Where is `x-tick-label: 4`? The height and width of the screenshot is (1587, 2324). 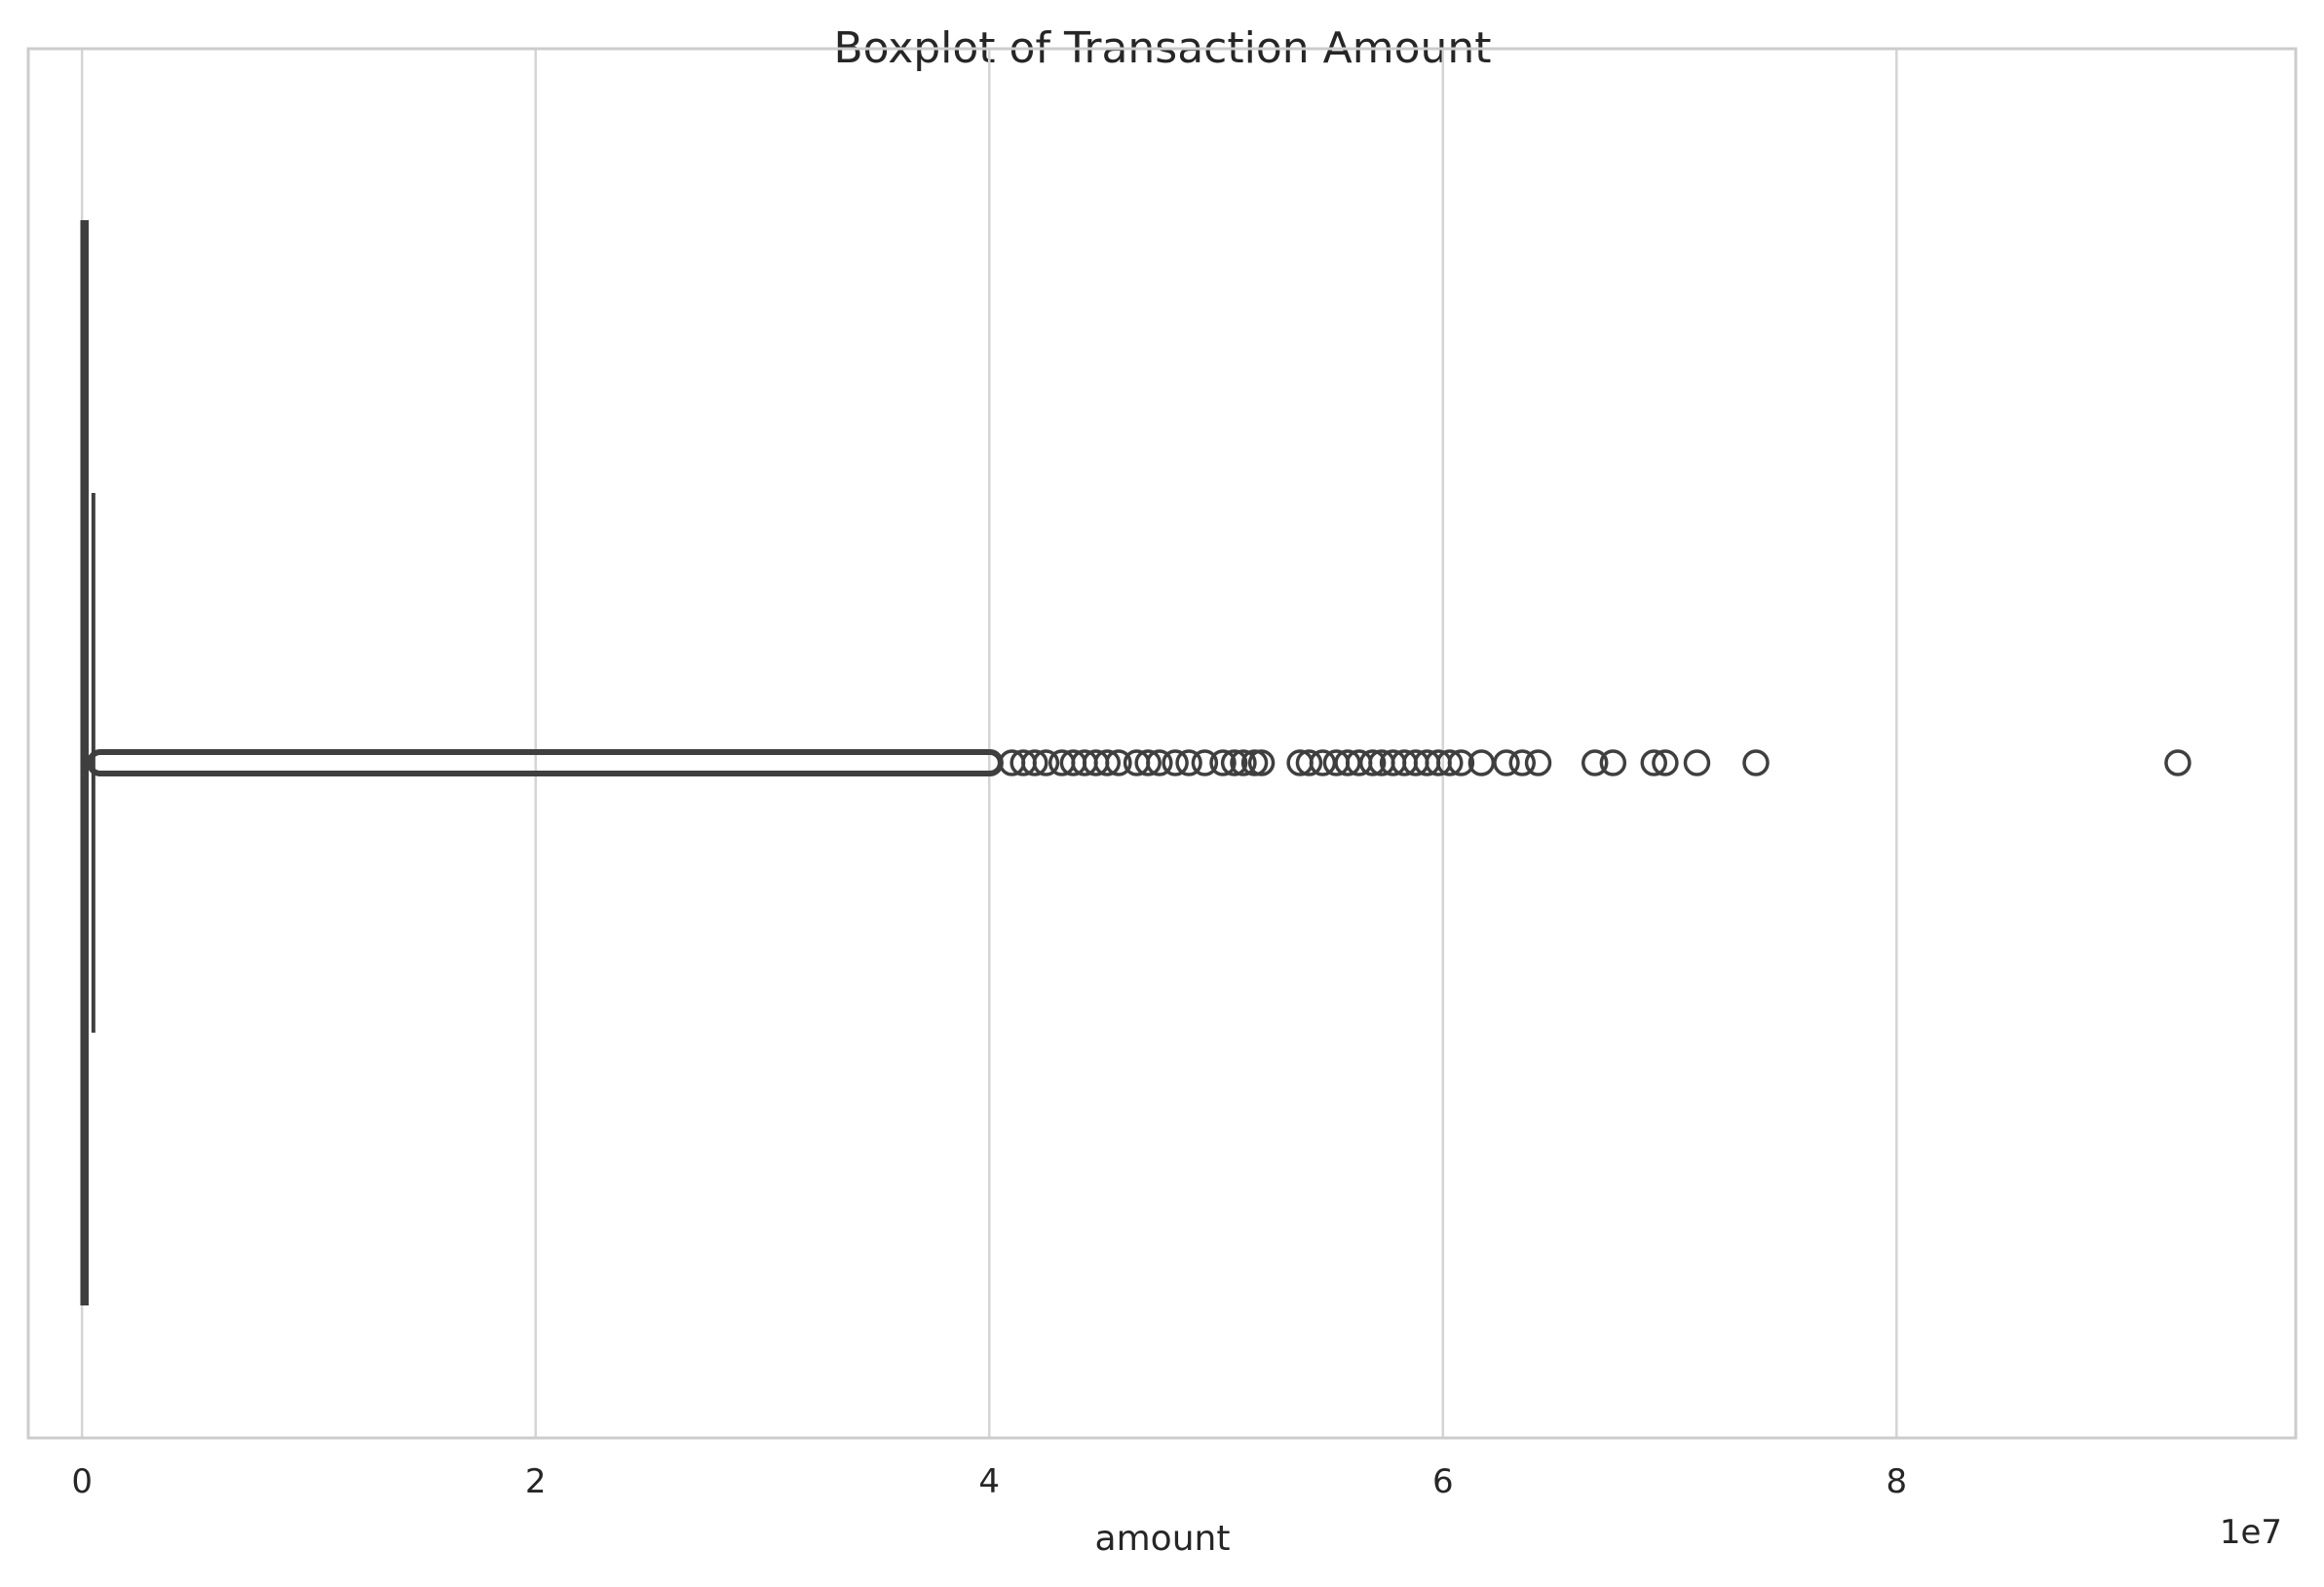 x-tick-label: 4 is located at coordinates (989, 1481).